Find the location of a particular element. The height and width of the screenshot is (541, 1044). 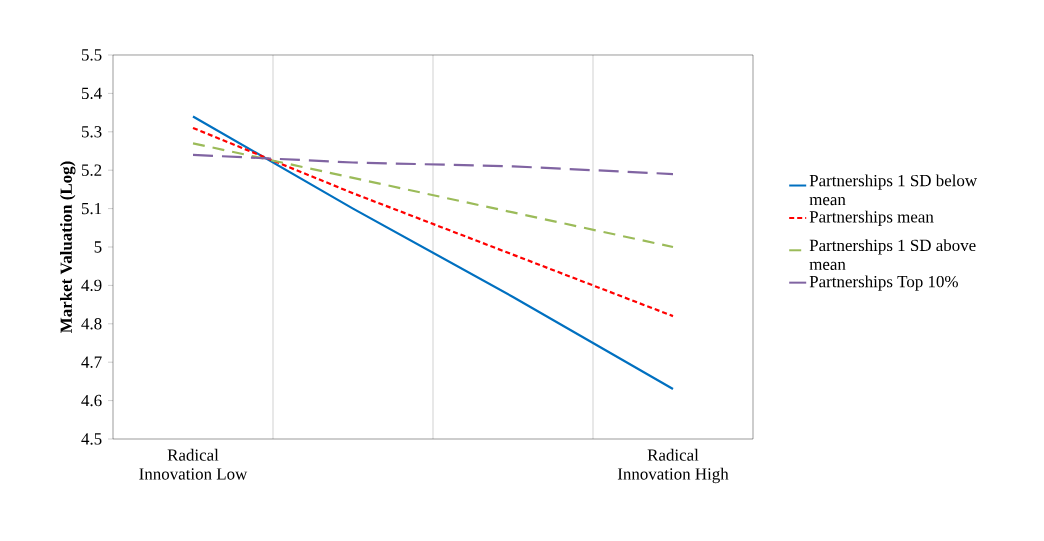

legend-label: Partnerships 1 SD below mean is located at coordinates (893, 190).